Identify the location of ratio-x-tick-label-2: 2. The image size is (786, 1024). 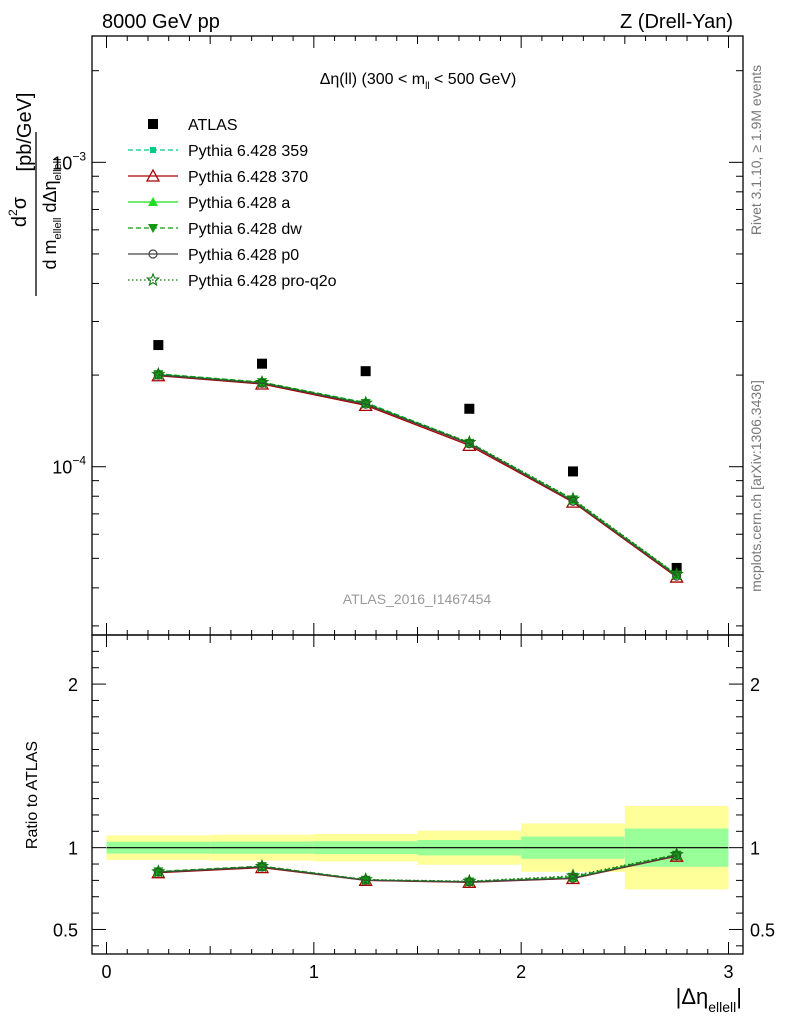
(521, 972).